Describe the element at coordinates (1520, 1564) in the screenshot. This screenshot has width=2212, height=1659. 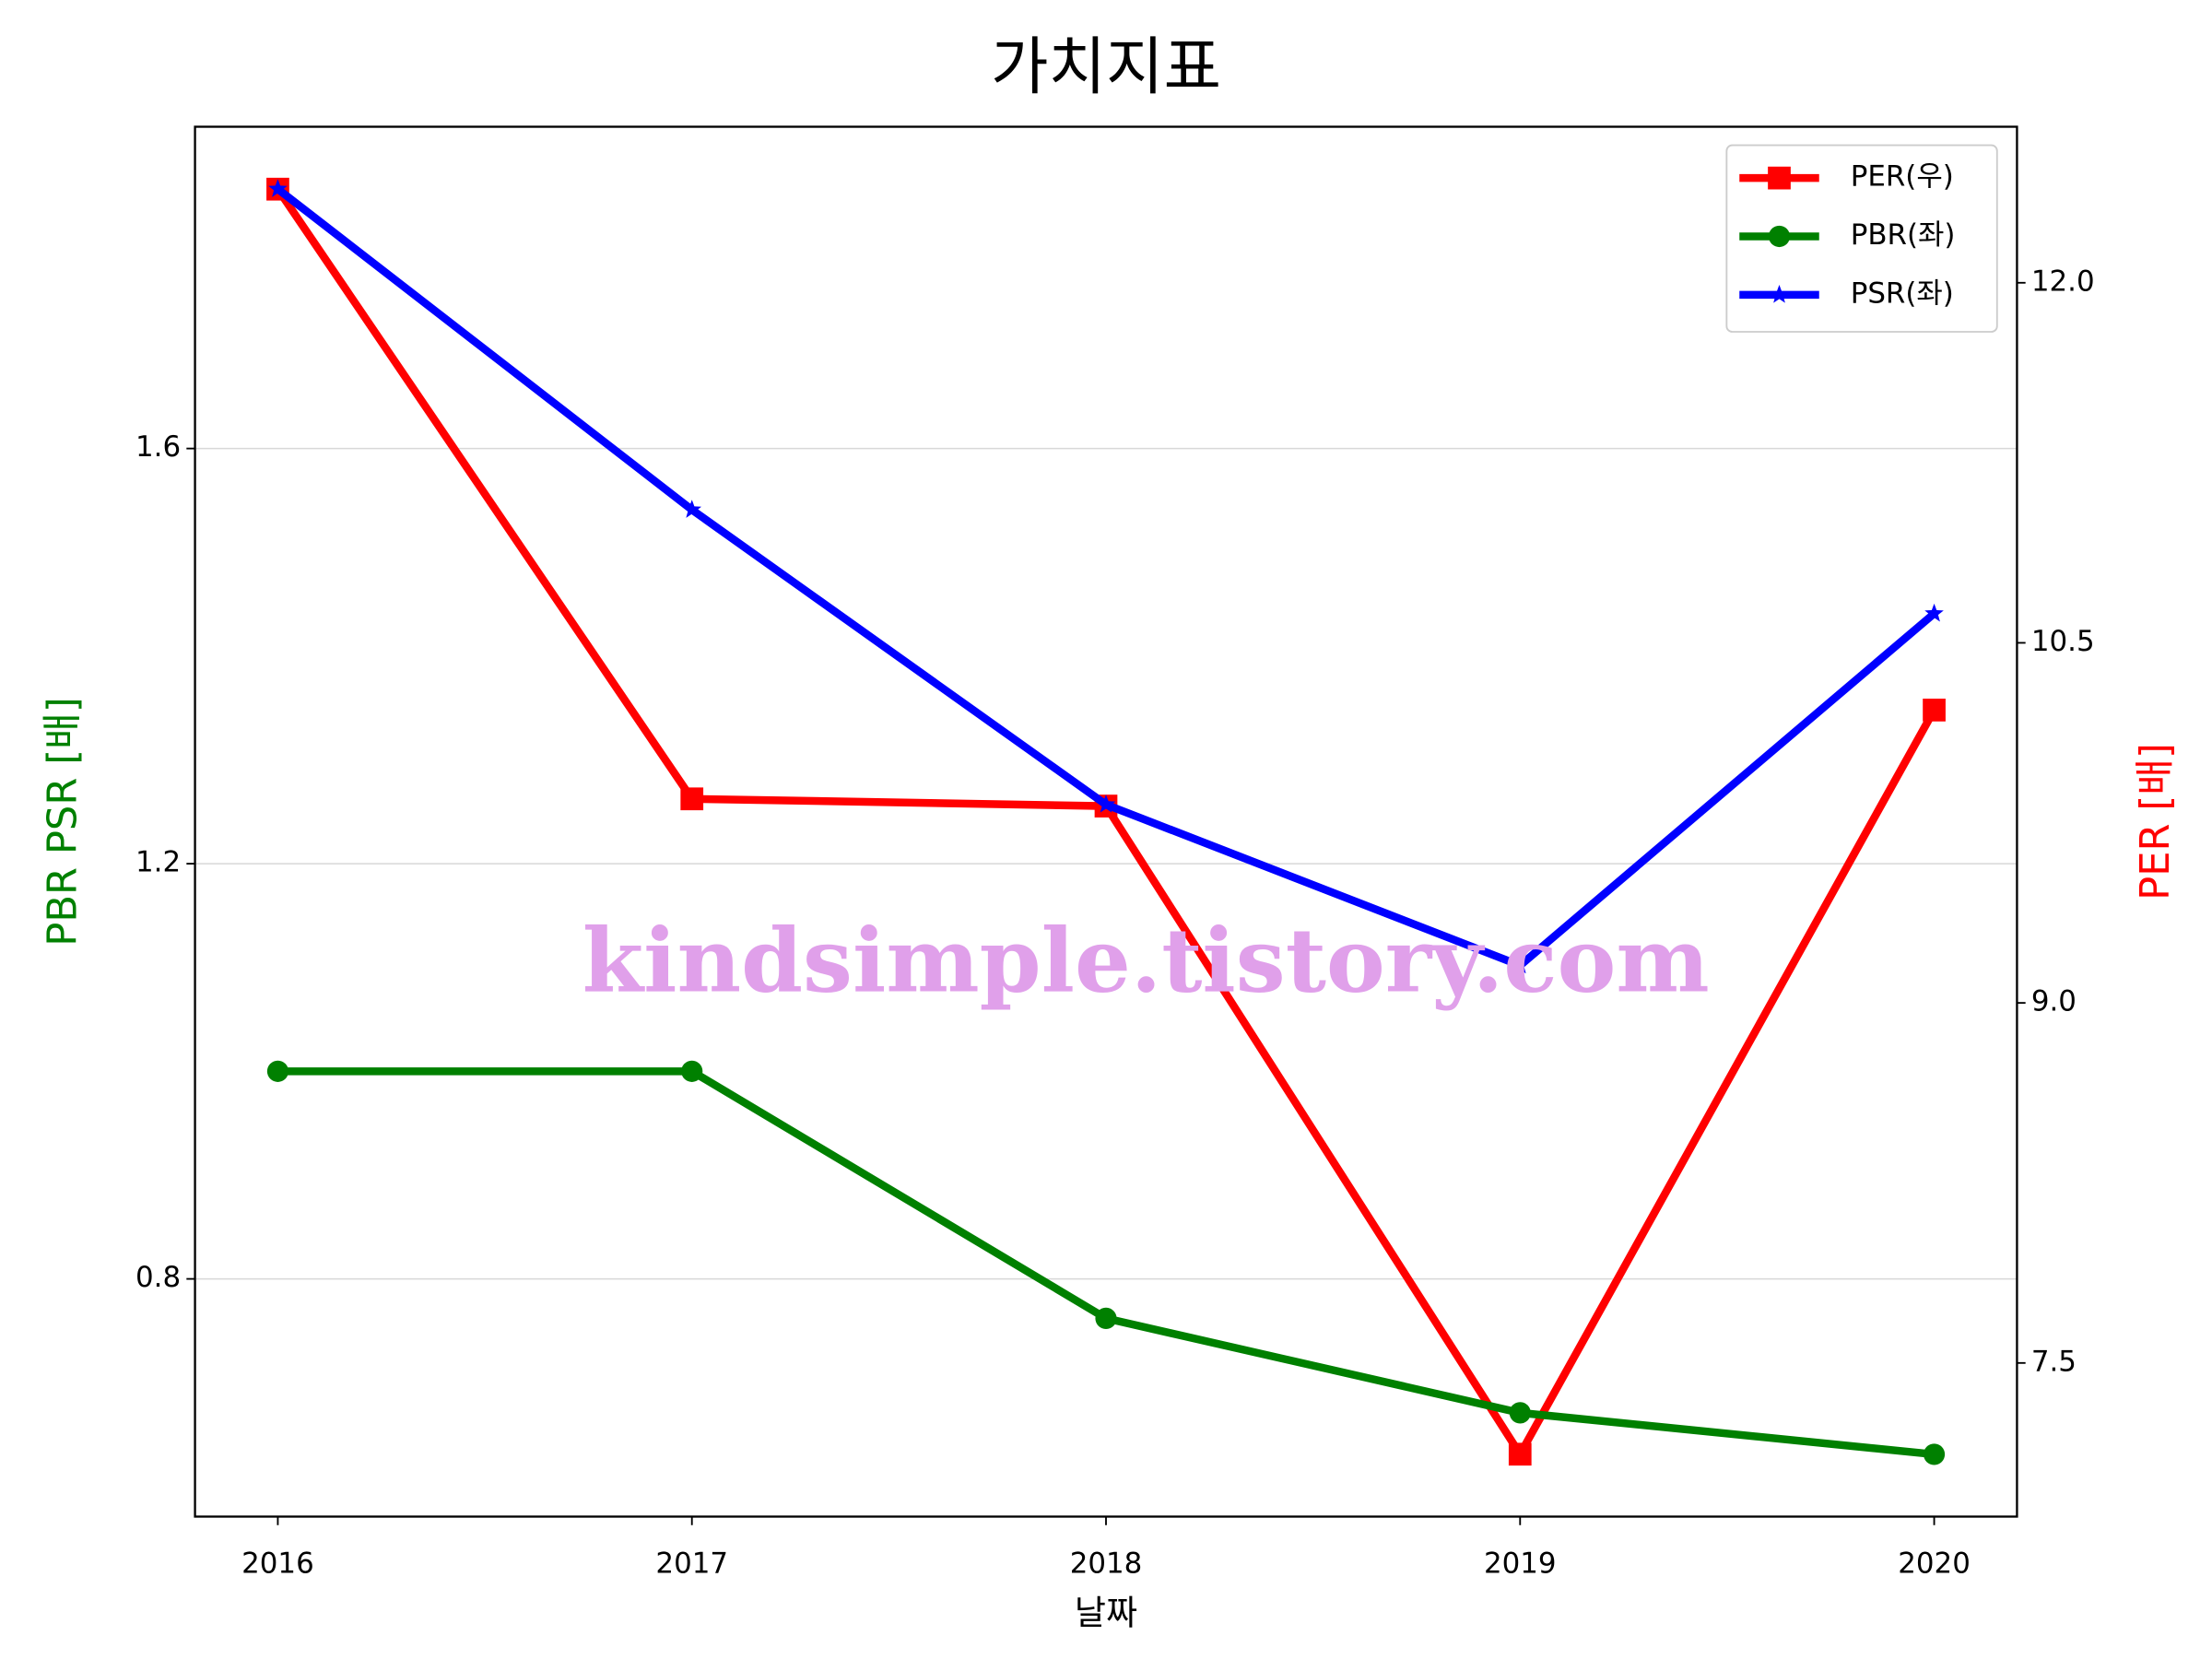
I see `x-tick-label: 2019` at that location.